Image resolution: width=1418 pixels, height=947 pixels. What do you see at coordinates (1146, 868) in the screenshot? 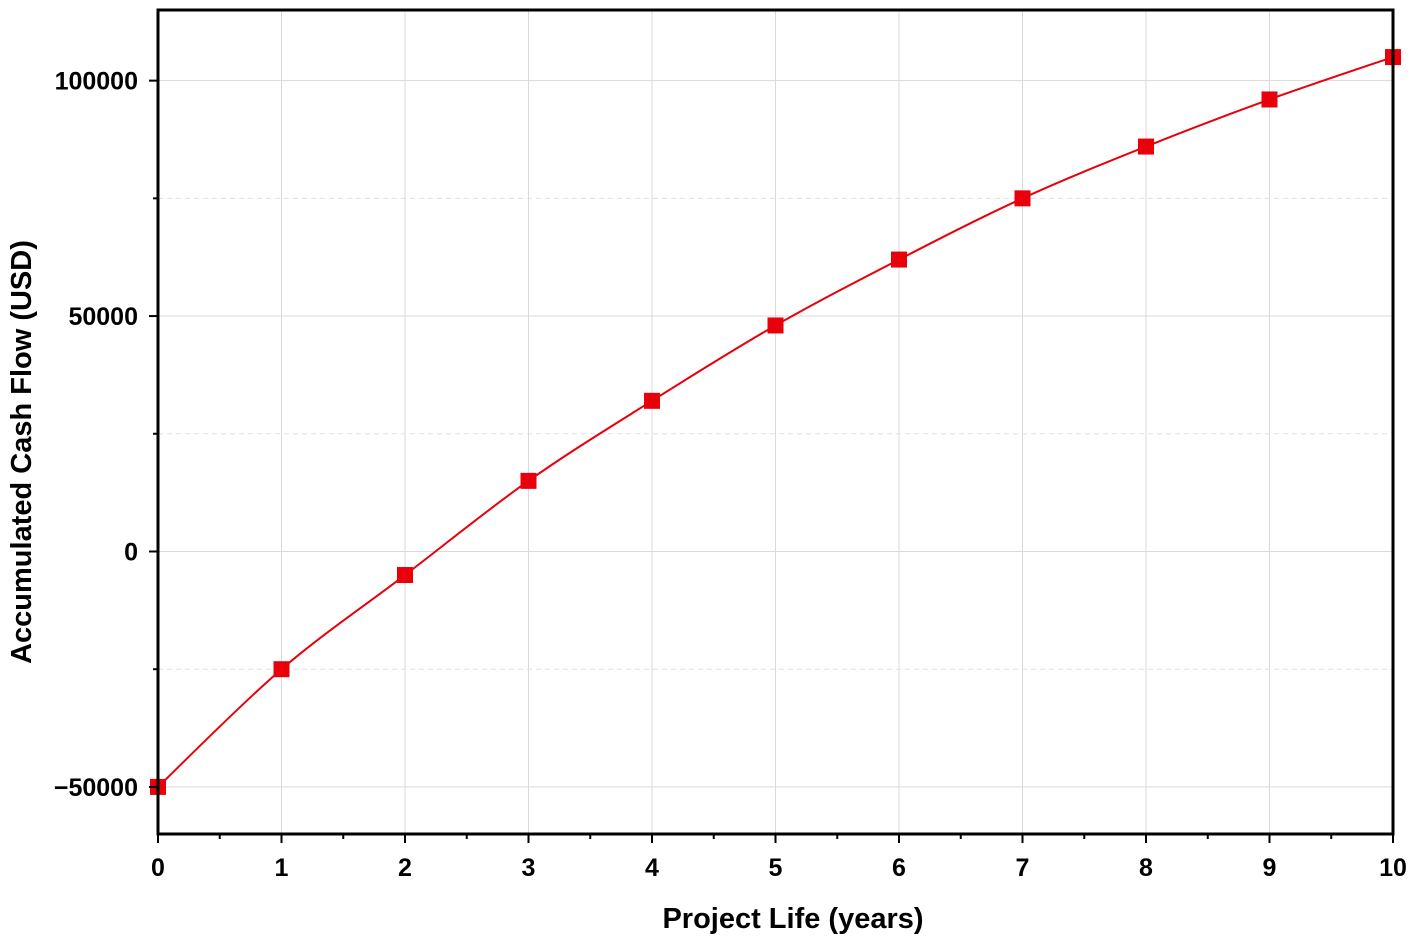
I see `x-tick-label: 8` at bounding box center [1146, 868].